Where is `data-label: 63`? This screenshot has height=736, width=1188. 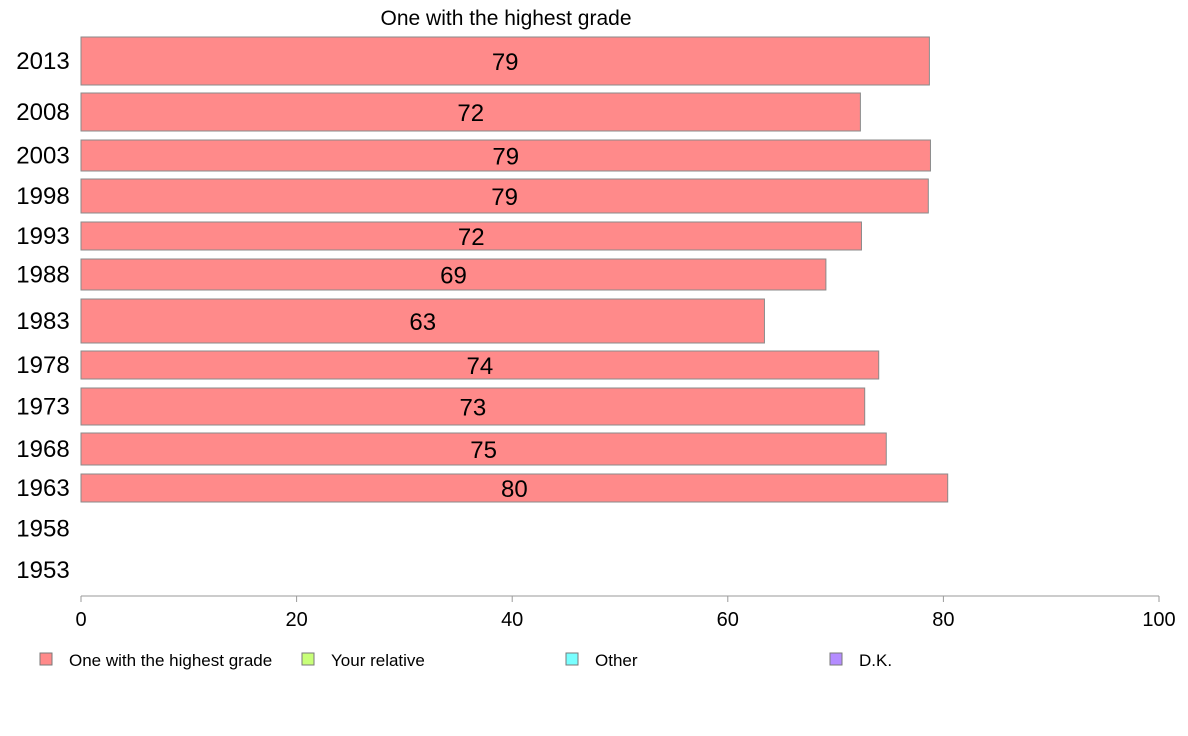 data-label: 63 is located at coordinates (422, 322).